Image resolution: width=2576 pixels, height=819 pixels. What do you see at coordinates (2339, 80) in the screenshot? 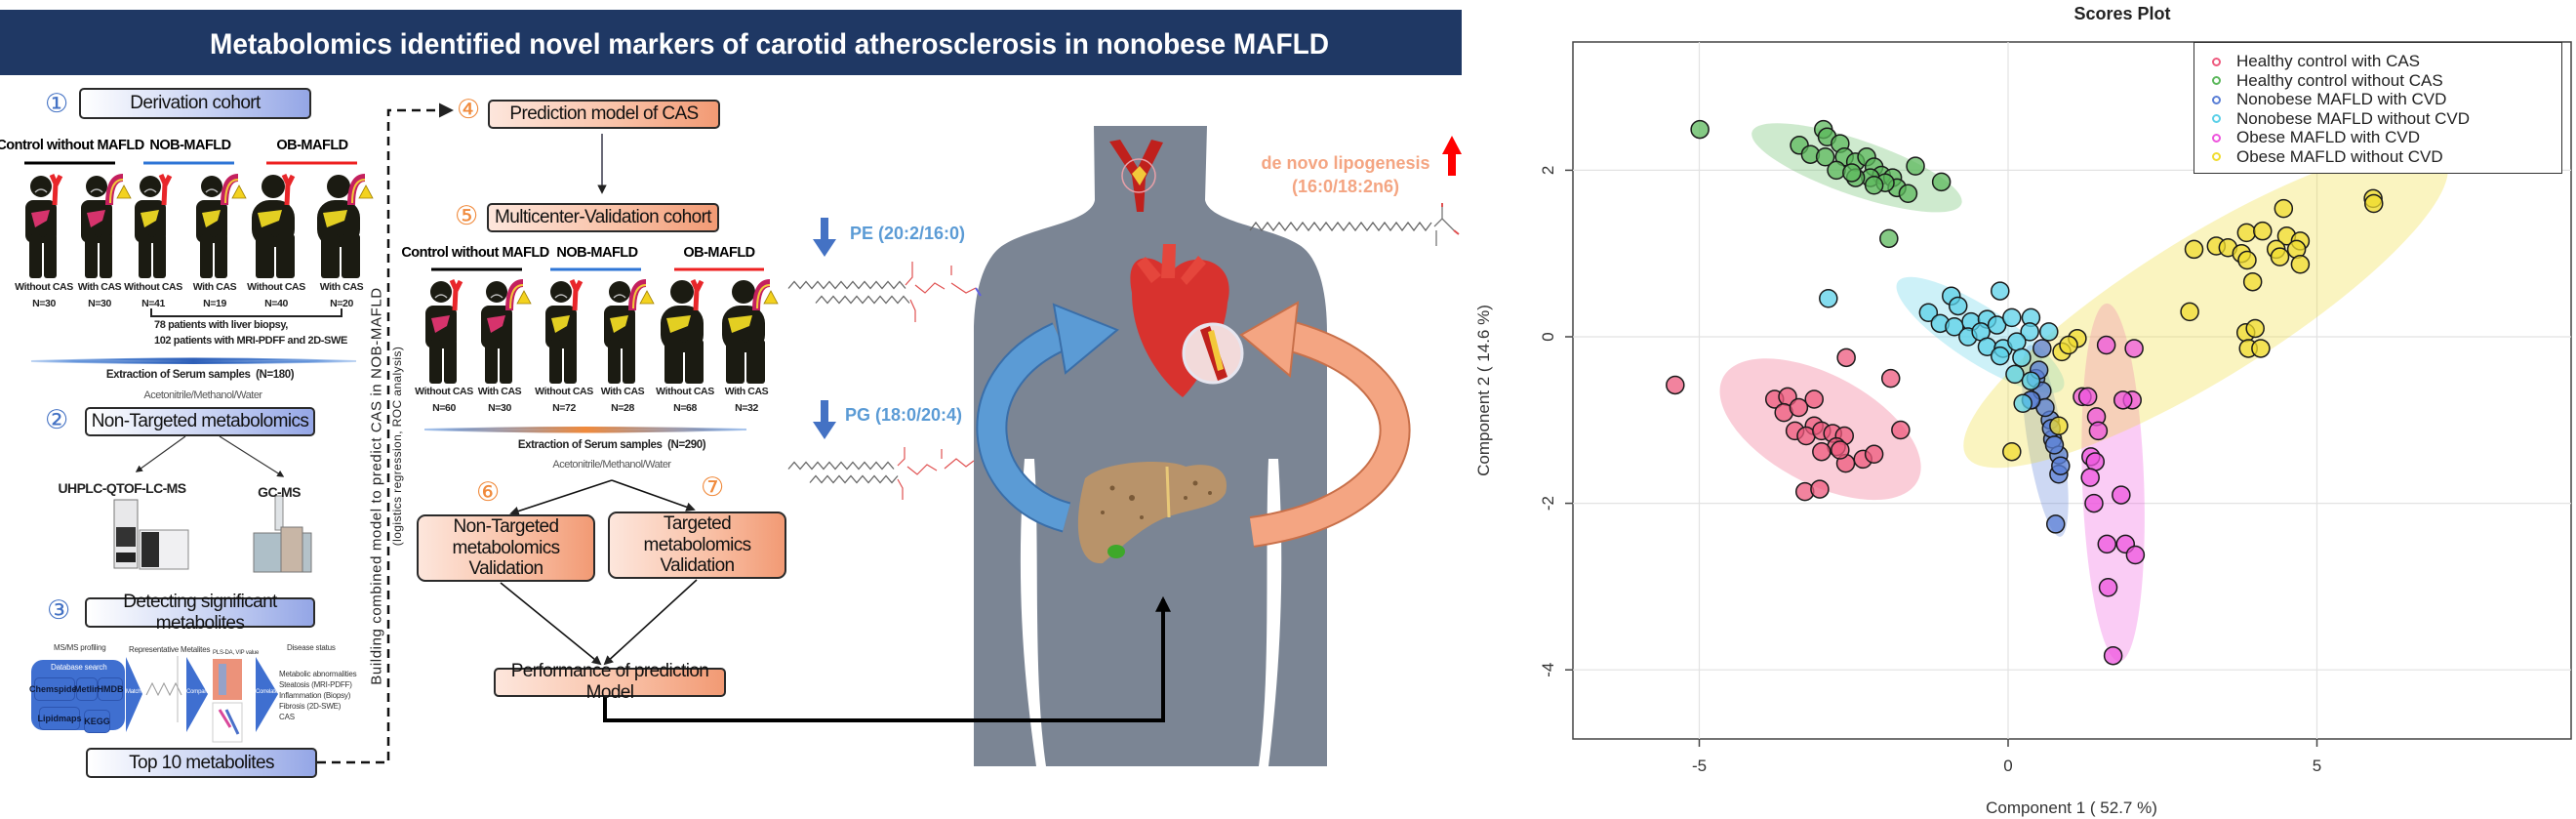
I see `legend-label: Healthy control without CAS` at bounding box center [2339, 80].